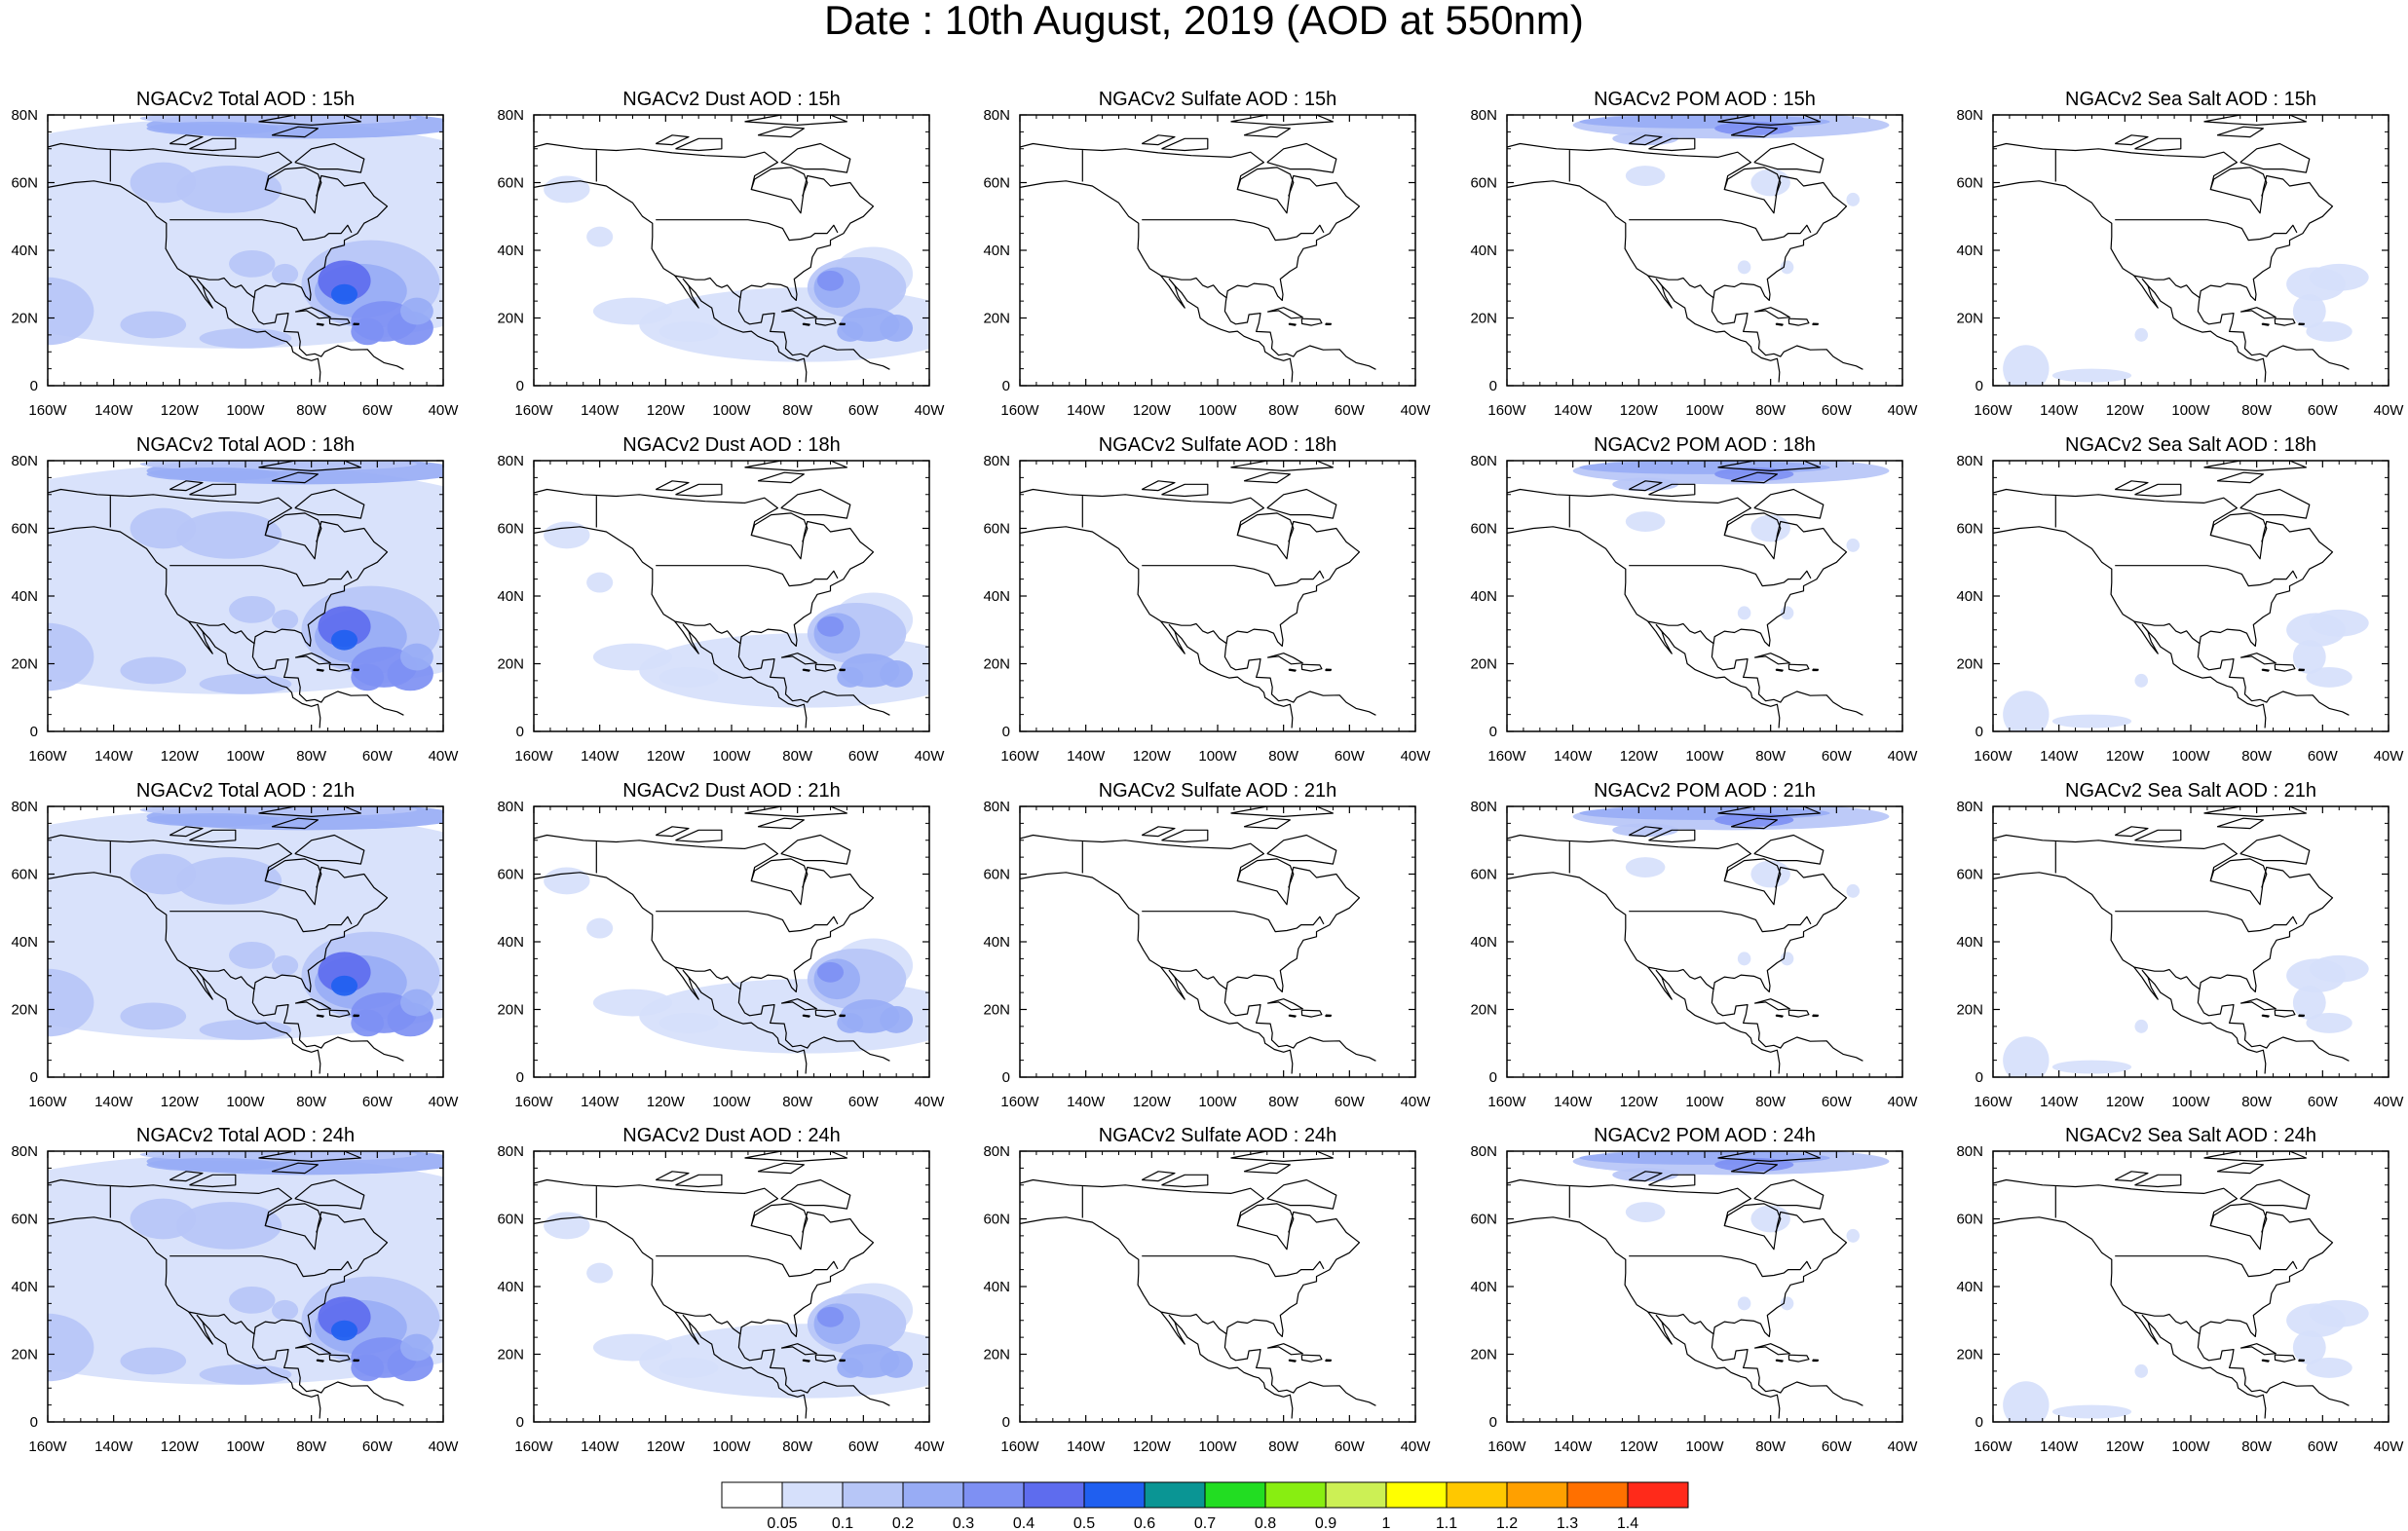 This screenshot has height=1531, width=2408. What do you see at coordinates (1705, 99) in the screenshot?
I see `panel-title: NGACv2 POM AOD : 15h` at bounding box center [1705, 99].